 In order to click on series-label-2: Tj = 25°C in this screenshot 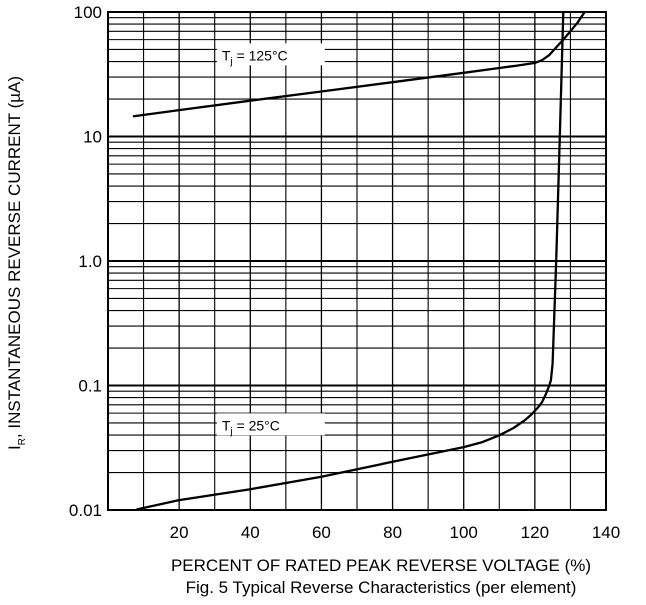, I will do `click(251, 427)`.